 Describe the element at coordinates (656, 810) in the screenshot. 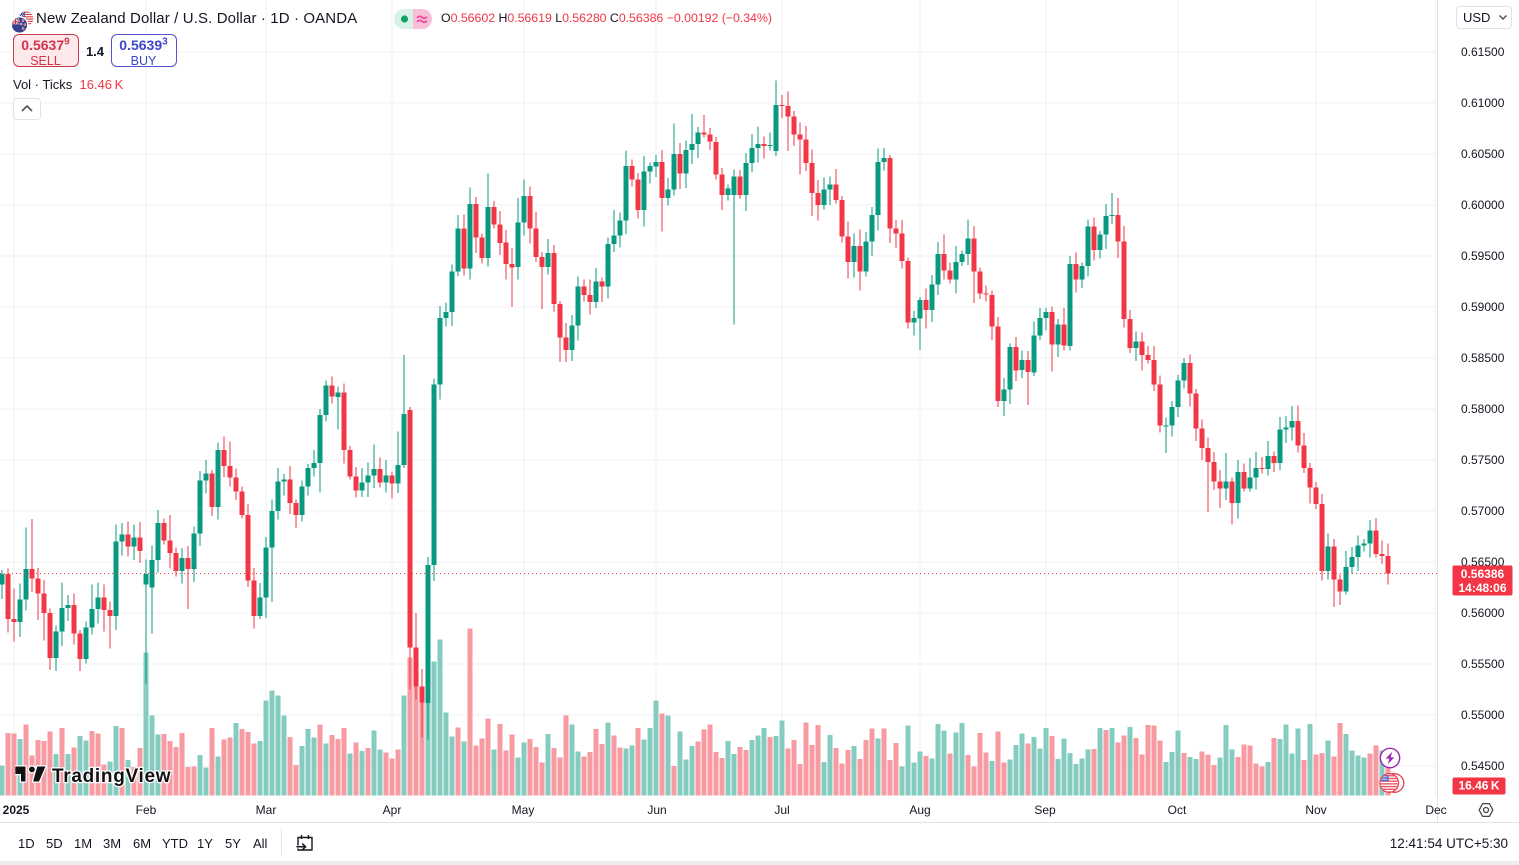

I see `svg-text: Jun` at that location.